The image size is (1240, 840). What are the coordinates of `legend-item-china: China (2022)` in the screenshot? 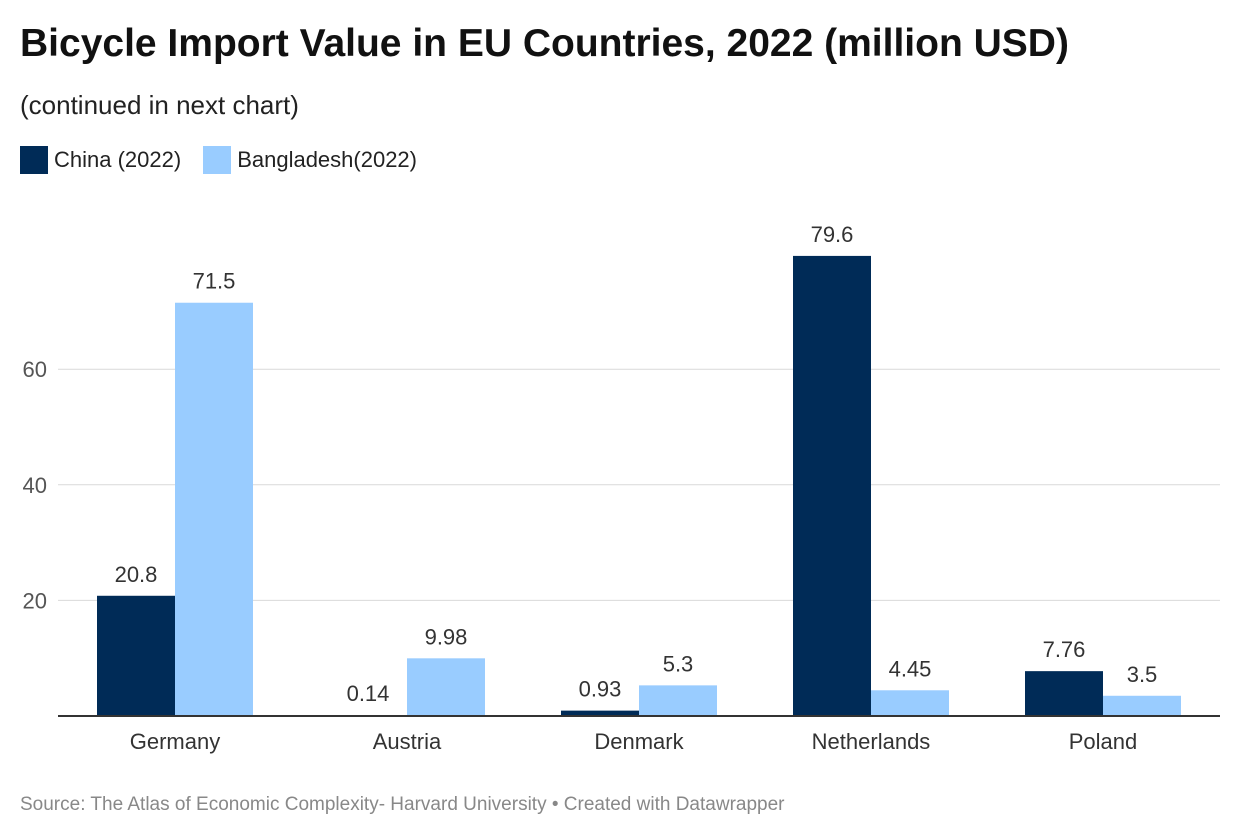 It's located at (100, 160).